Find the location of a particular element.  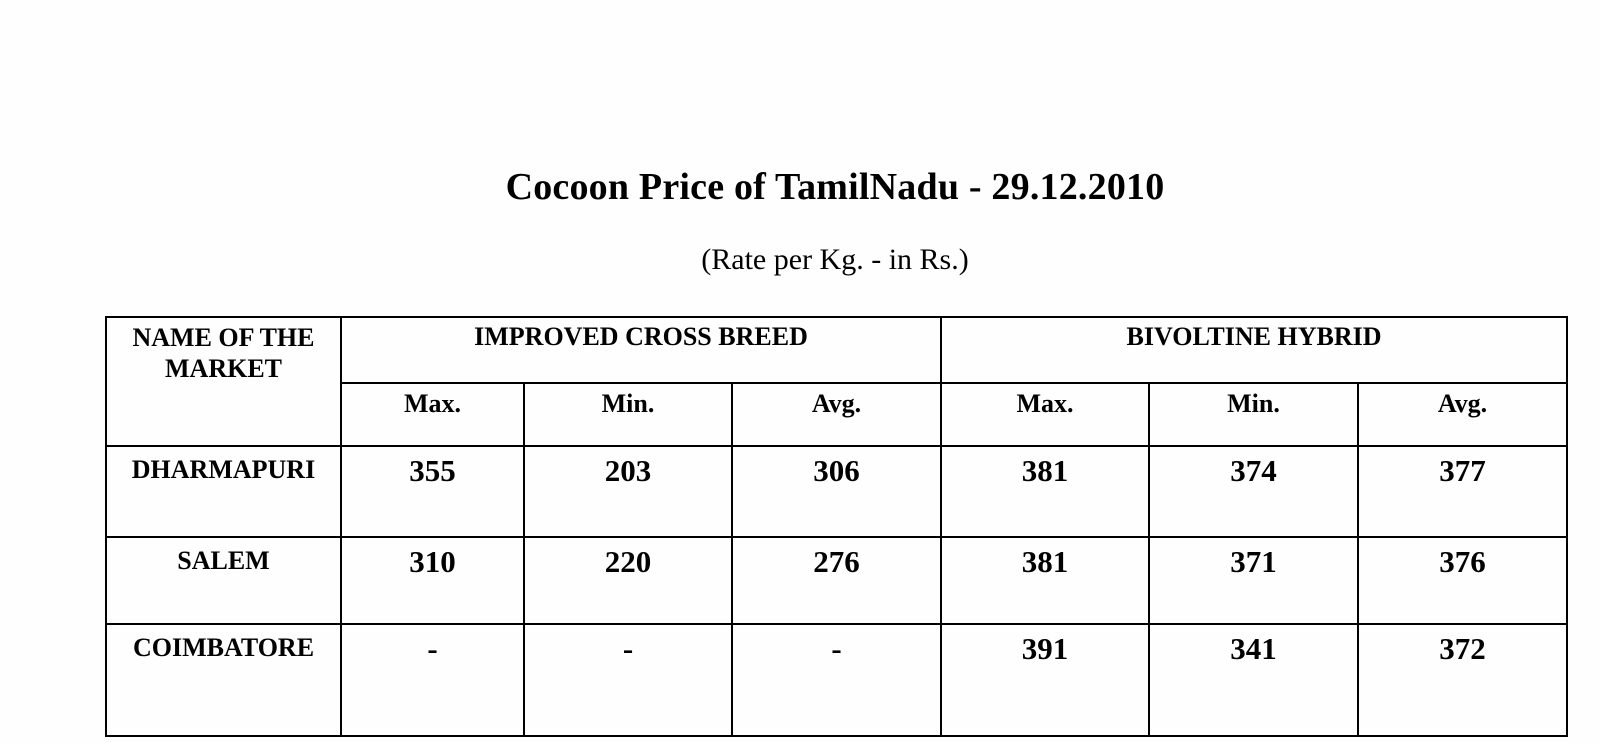

icb-avg-value: - is located at coordinates (836, 680).